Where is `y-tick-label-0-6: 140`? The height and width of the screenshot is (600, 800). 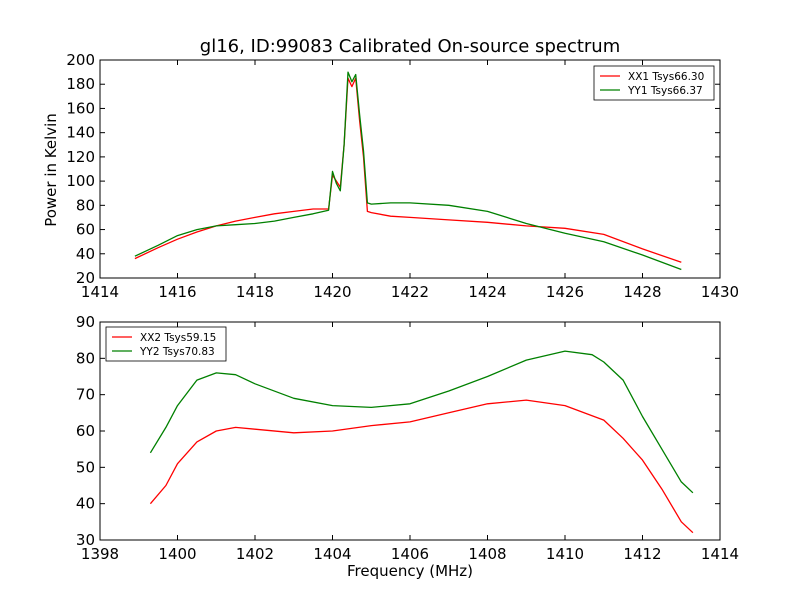 y-tick-label-0-6: 140 is located at coordinates (80, 133).